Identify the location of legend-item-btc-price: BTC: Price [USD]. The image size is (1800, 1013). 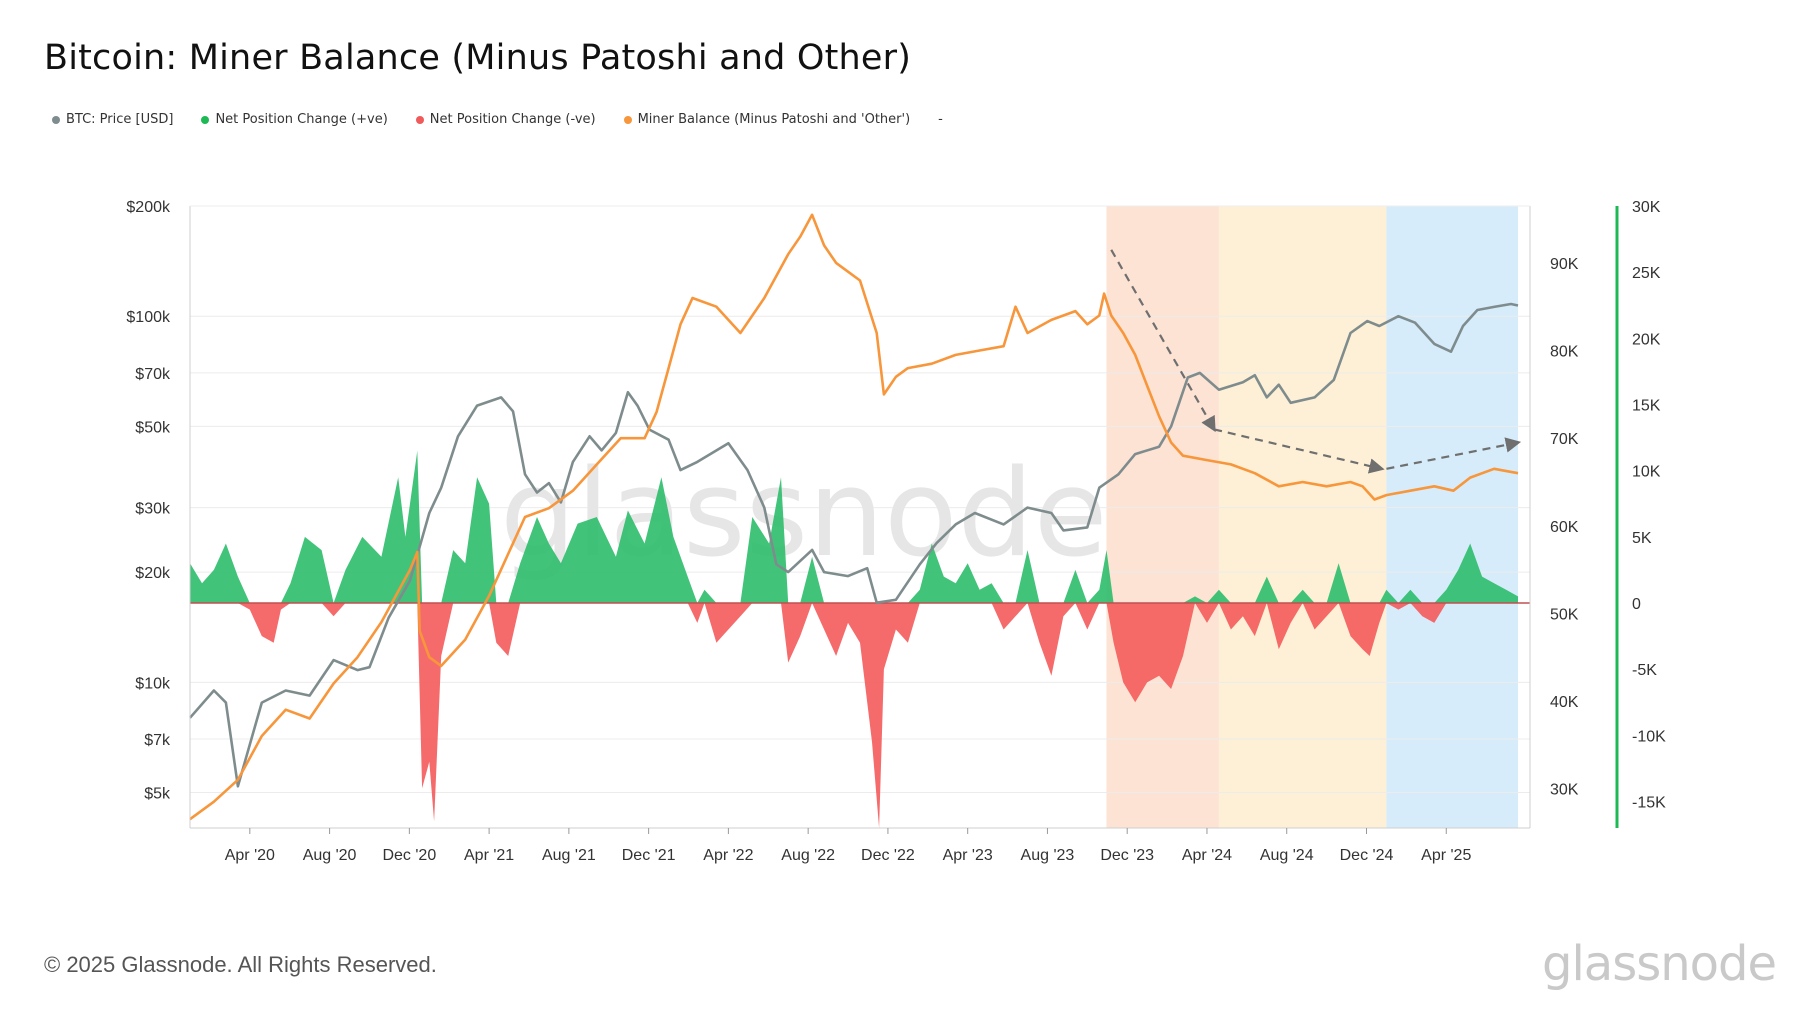
(112, 119).